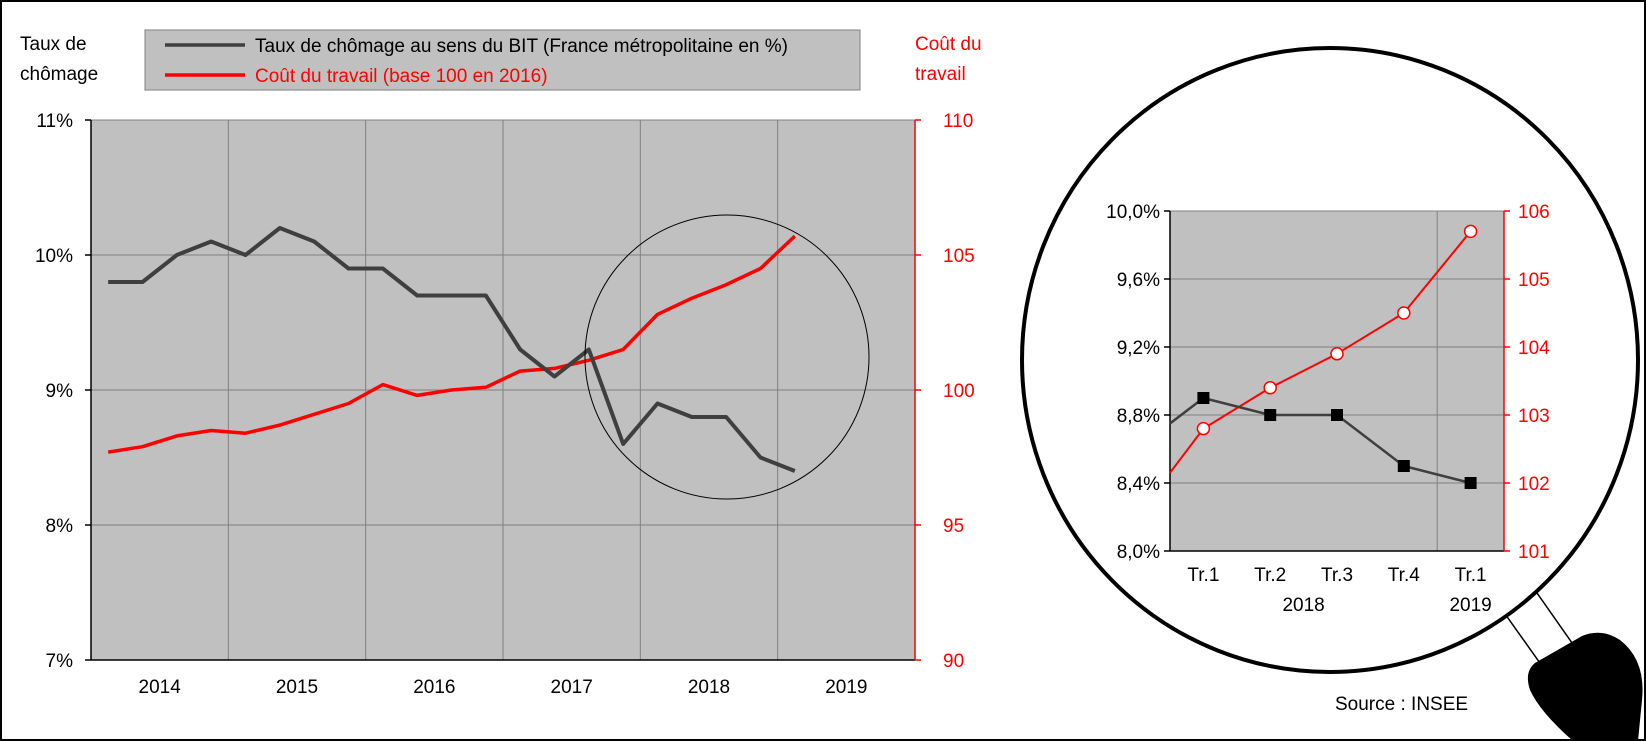  I want to click on labour-cost-line, so click(452, 344).